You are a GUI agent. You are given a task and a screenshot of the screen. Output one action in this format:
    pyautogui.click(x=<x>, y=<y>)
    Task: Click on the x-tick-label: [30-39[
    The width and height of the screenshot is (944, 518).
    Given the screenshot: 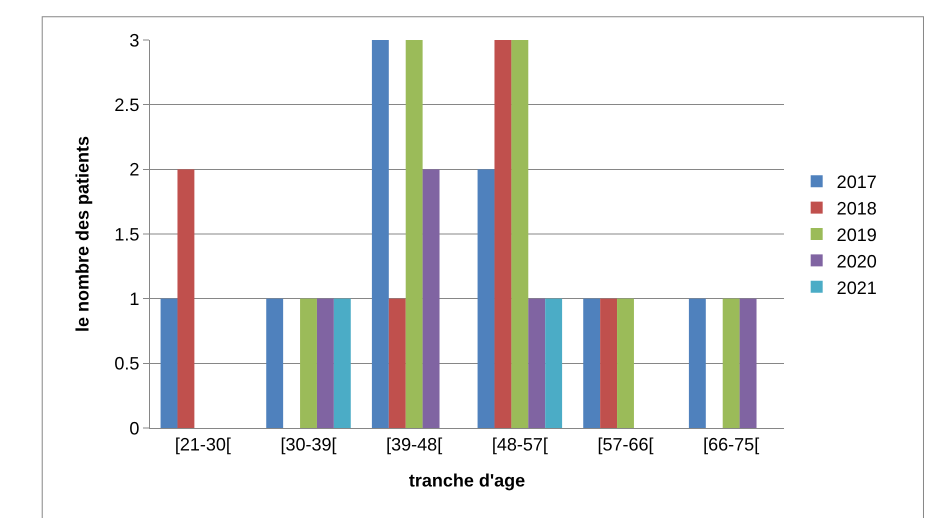 What is the action you would take?
    pyautogui.click(x=308, y=444)
    